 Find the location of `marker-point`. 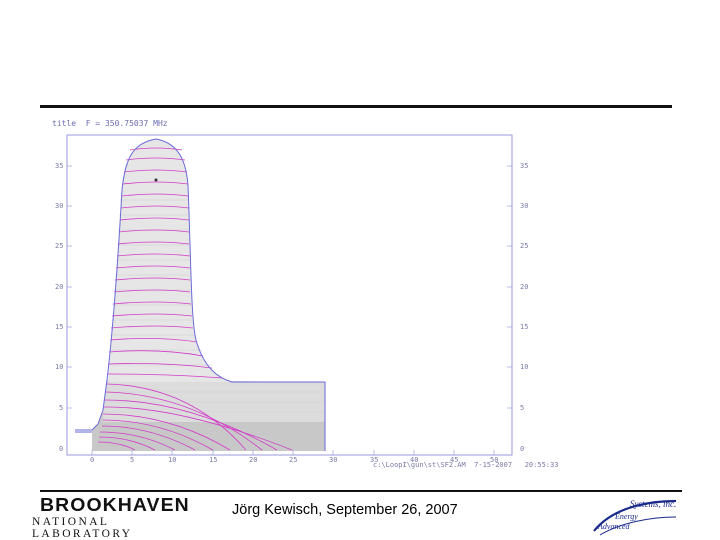

marker-point is located at coordinates (156, 180).